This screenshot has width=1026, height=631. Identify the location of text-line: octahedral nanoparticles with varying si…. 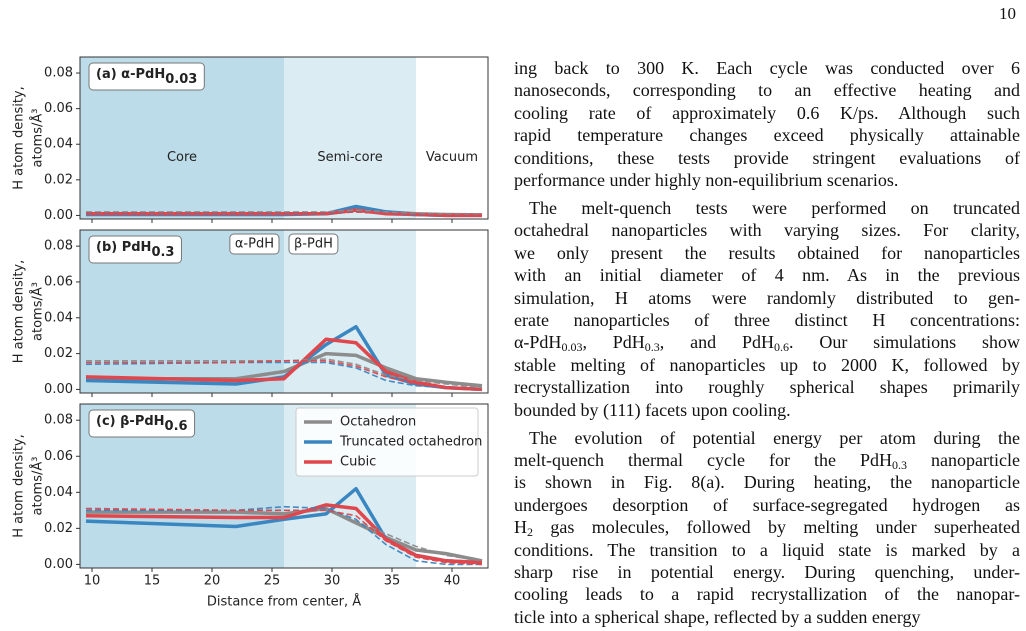
(767, 230).